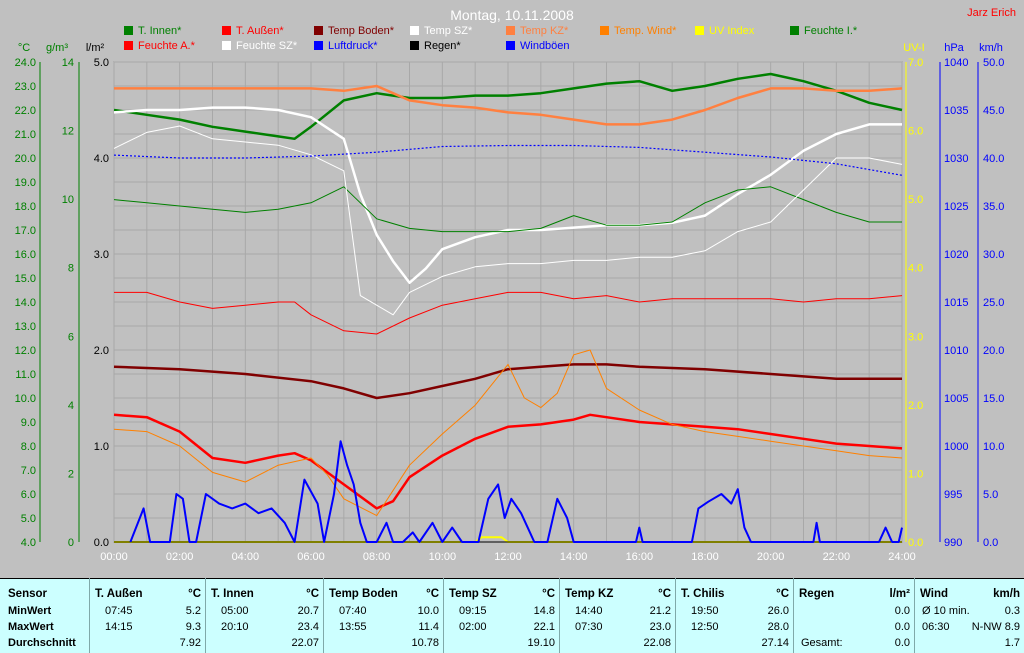 The width and height of the screenshot is (1024, 653). I want to click on table-column: Wind km/h Ø 10 min. 0.3 06:30 N-NW 8.9 1.7, so click(969, 615).